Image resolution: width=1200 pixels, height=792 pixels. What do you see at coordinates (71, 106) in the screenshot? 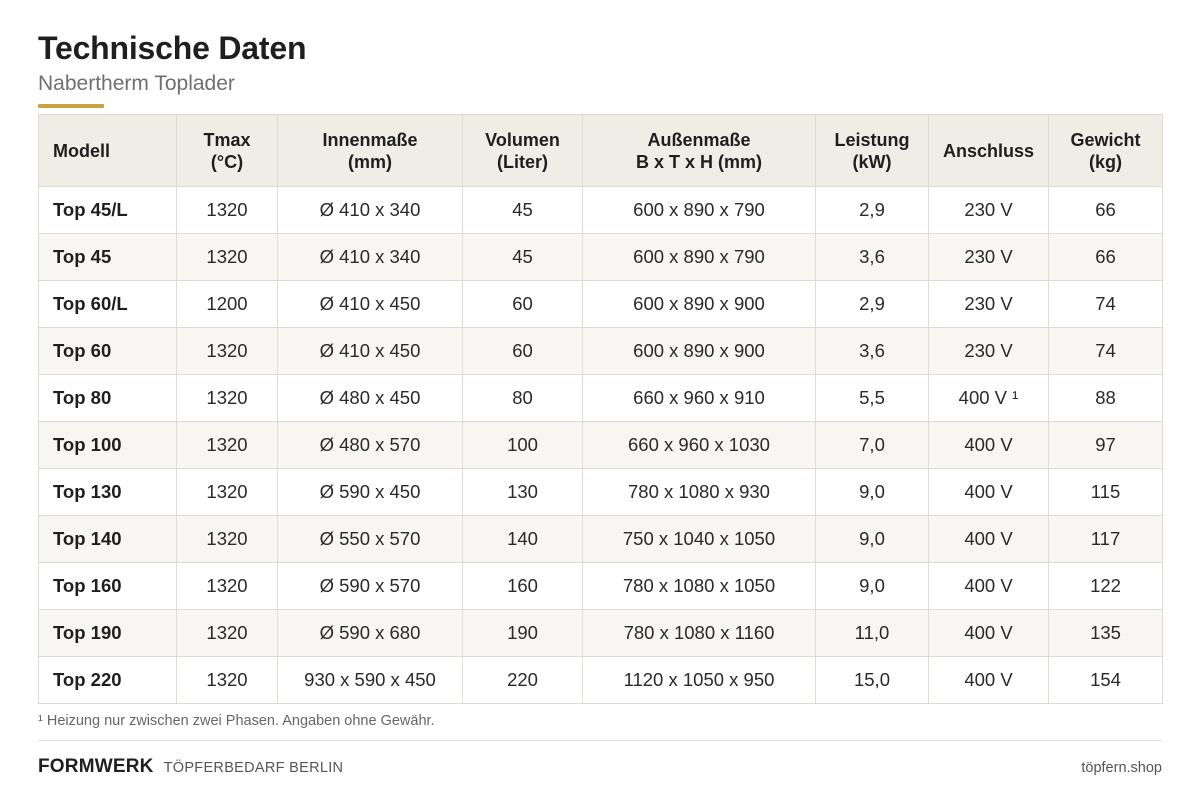
I see `title-accent-bar` at bounding box center [71, 106].